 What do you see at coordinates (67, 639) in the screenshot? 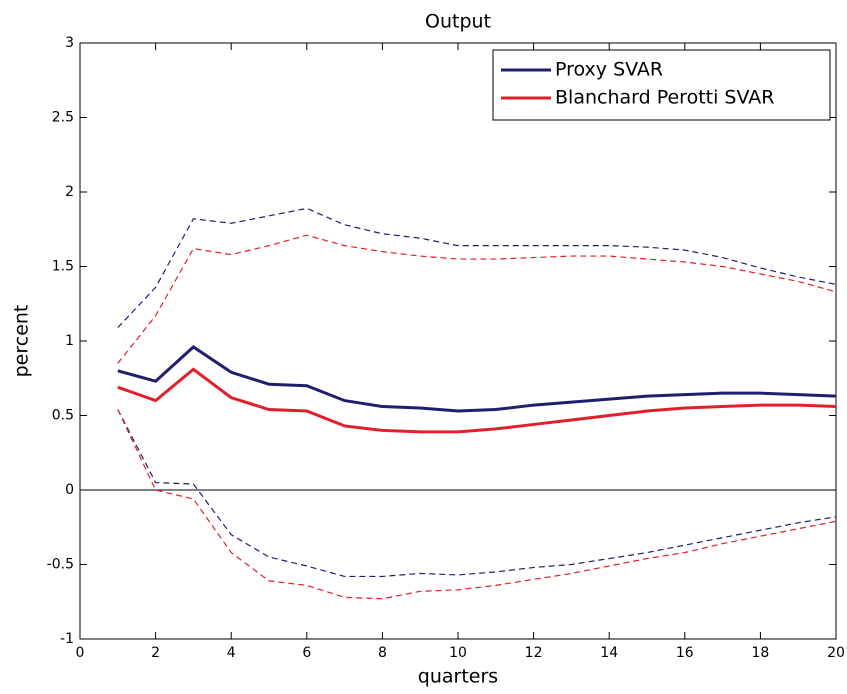
I see `y-tick-label: -1` at bounding box center [67, 639].